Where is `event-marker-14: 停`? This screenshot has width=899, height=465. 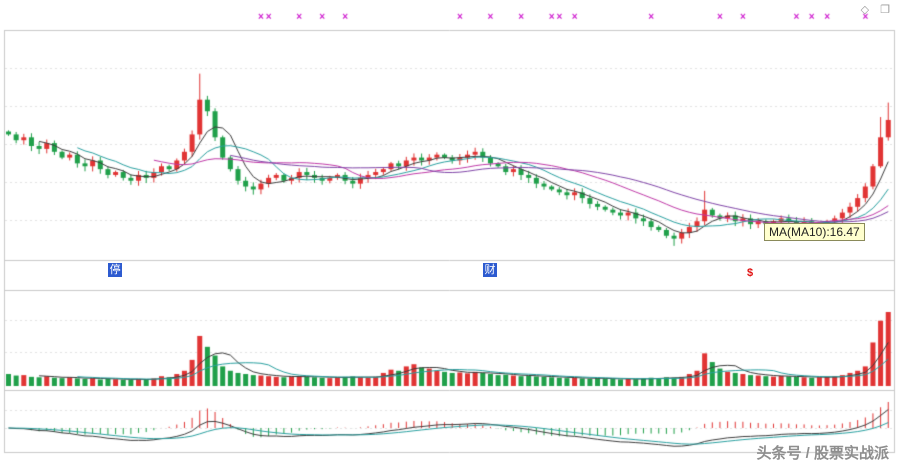 event-marker-14: 停 is located at coordinates (115, 270).